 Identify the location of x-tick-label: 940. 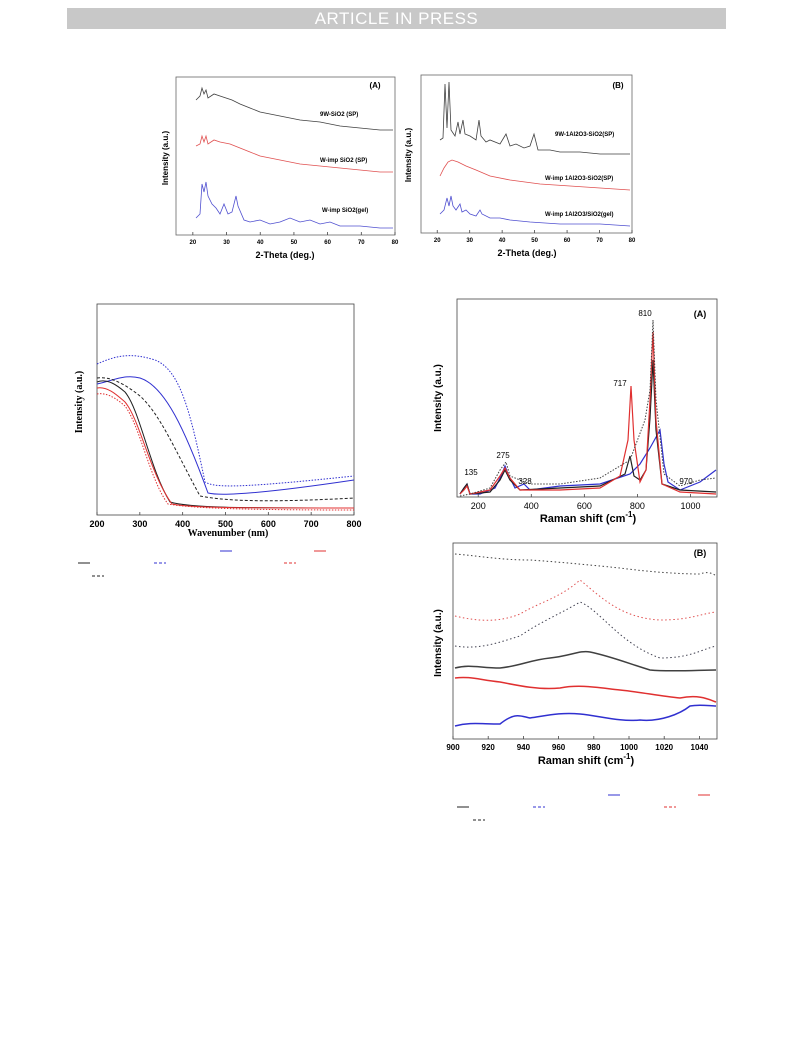
(524, 747).